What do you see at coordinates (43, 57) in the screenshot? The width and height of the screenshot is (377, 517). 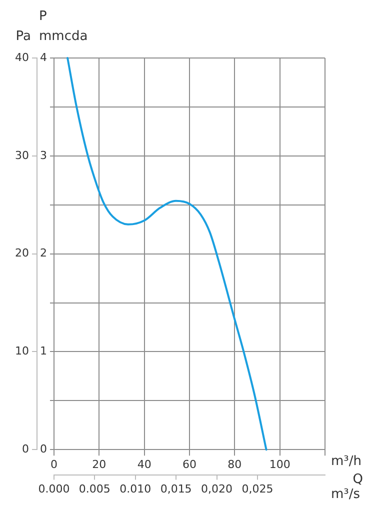 I see `y2-tick-label: 4` at bounding box center [43, 57].